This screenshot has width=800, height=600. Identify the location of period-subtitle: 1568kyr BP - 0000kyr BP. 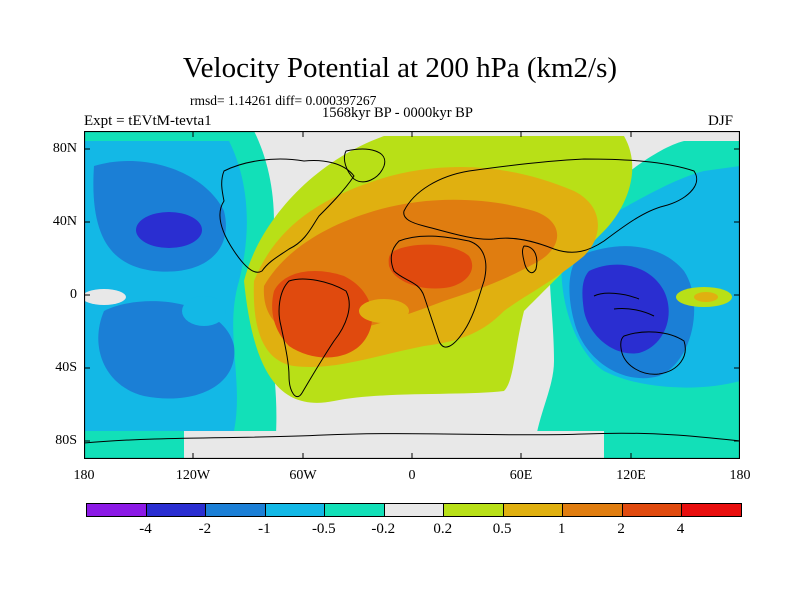
(397, 113).